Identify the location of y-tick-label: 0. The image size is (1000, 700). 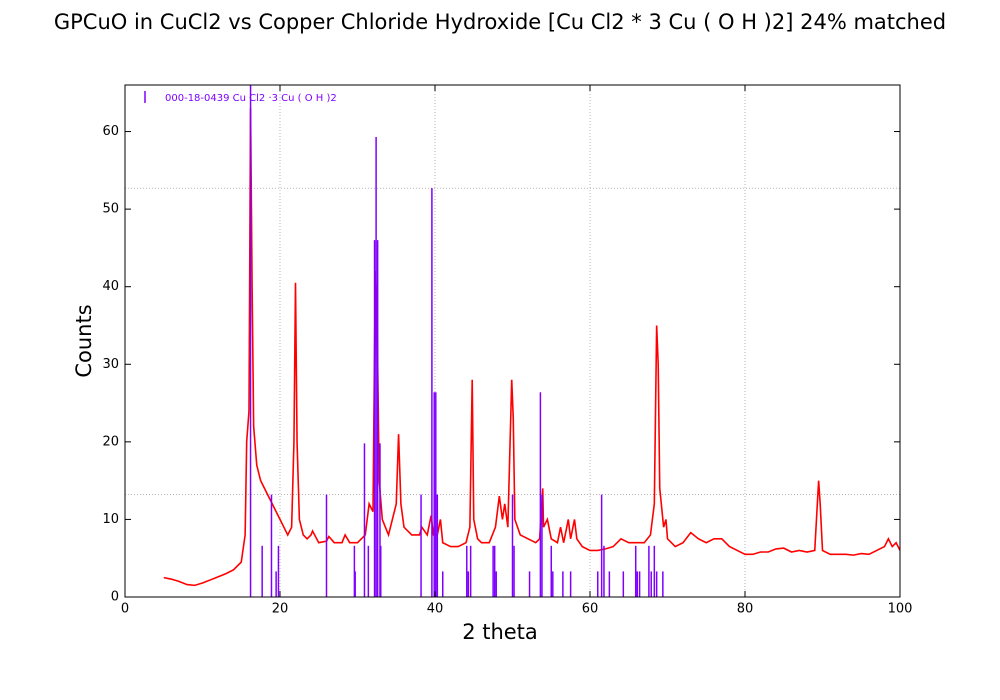
(115, 597).